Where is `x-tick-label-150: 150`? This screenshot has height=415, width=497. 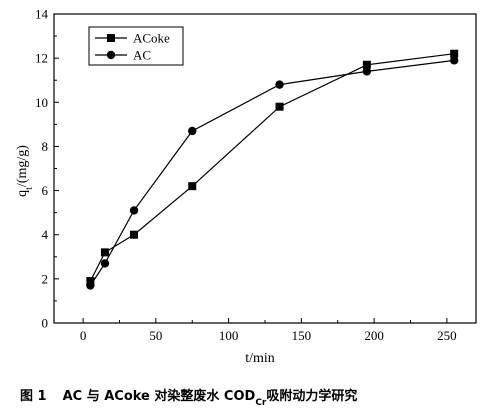 x-tick-label-150: 150 is located at coordinates (302, 335).